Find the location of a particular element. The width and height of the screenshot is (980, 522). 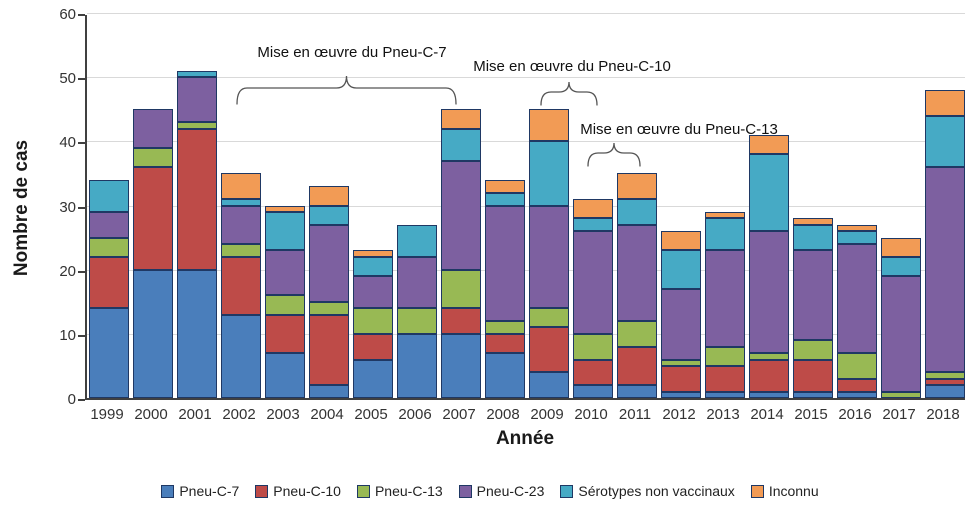

x-tick-label: 2001 is located at coordinates (195, 414).